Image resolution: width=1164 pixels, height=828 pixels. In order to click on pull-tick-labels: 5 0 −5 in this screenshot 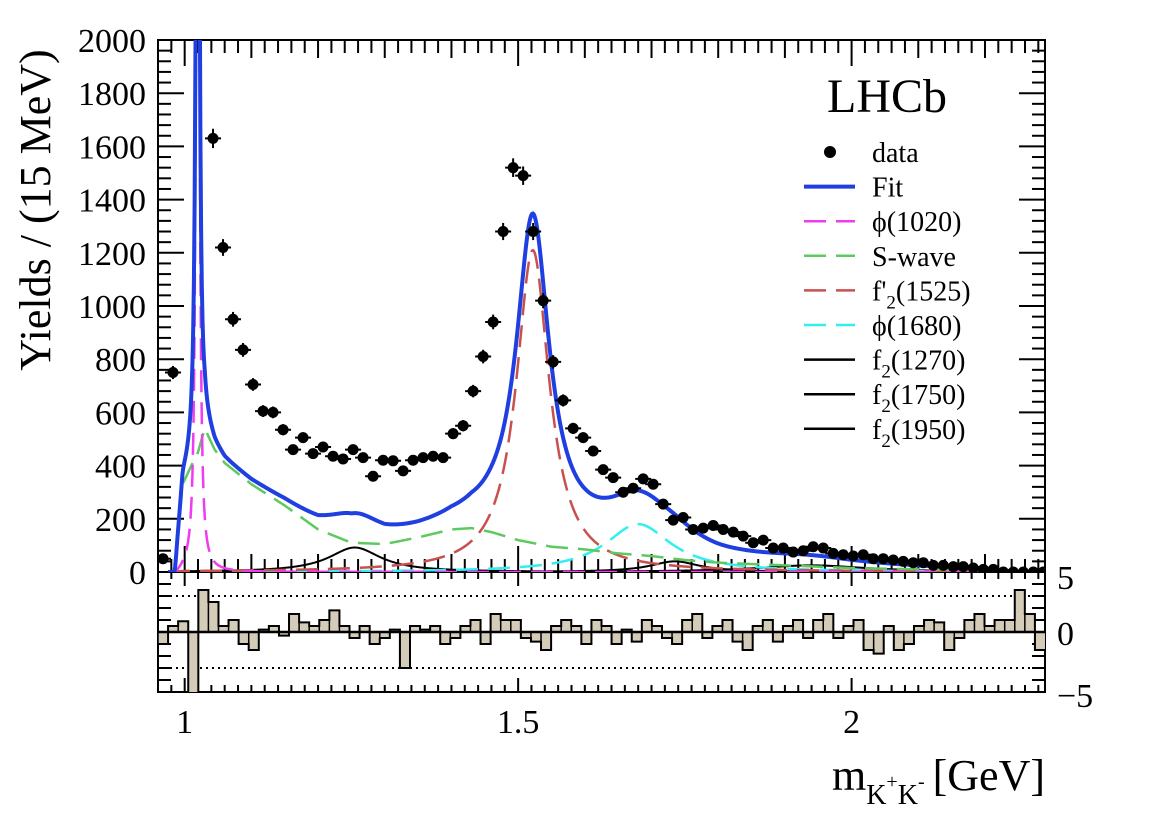, I will do `click(1075, 637)`.